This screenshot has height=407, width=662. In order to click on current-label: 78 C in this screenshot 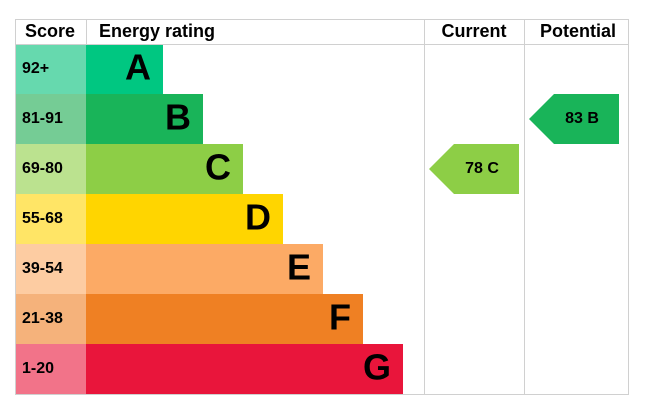, I will do `click(482, 168)`.